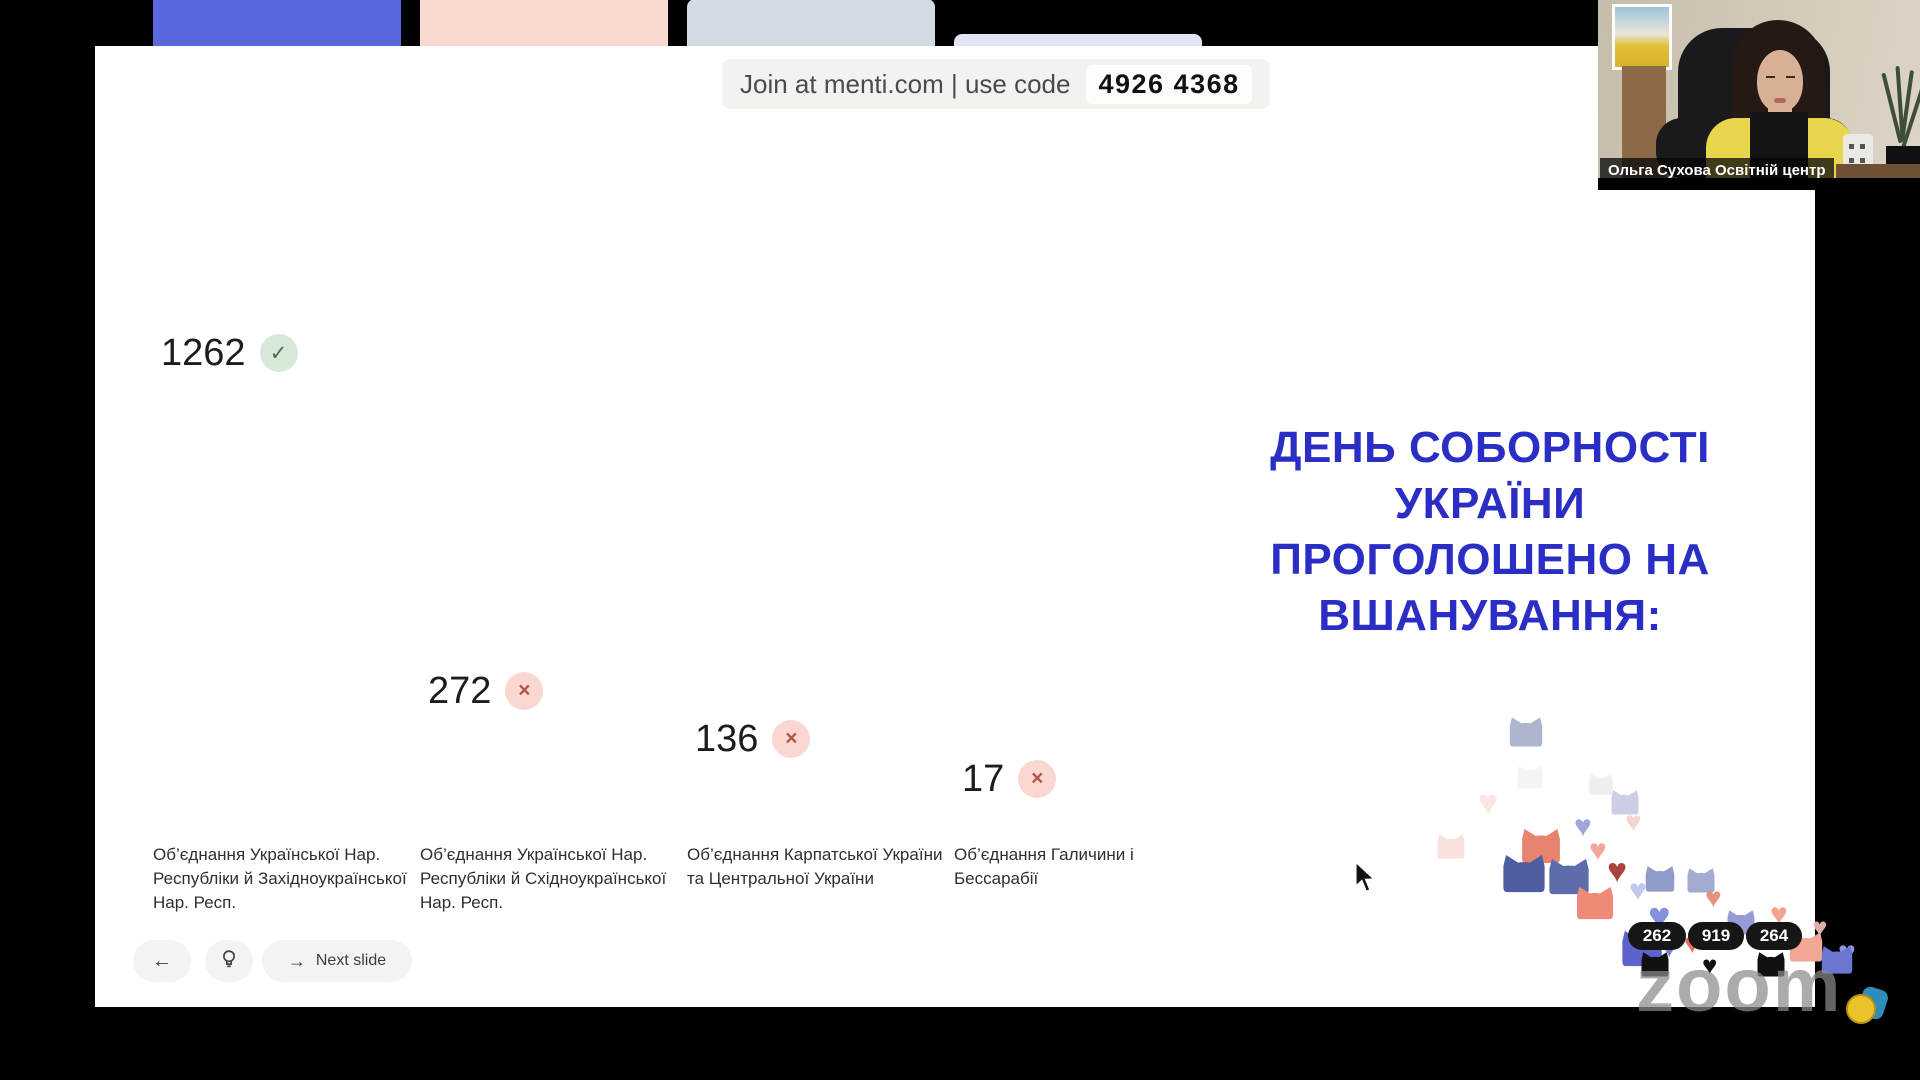 The image size is (1920, 1080). Describe the element at coordinates (727, 738) in the screenshot. I see `bar-value: 136` at that location.